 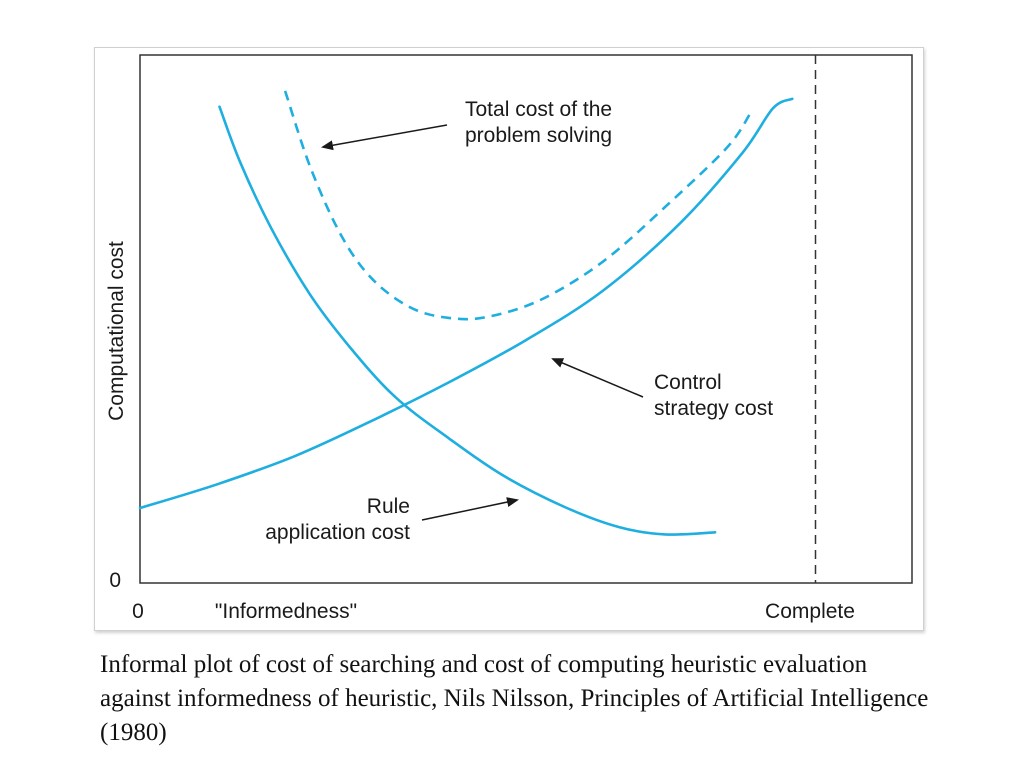 I want to click on annotation-rule-line-1: Rule, so click(x=388, y=506).